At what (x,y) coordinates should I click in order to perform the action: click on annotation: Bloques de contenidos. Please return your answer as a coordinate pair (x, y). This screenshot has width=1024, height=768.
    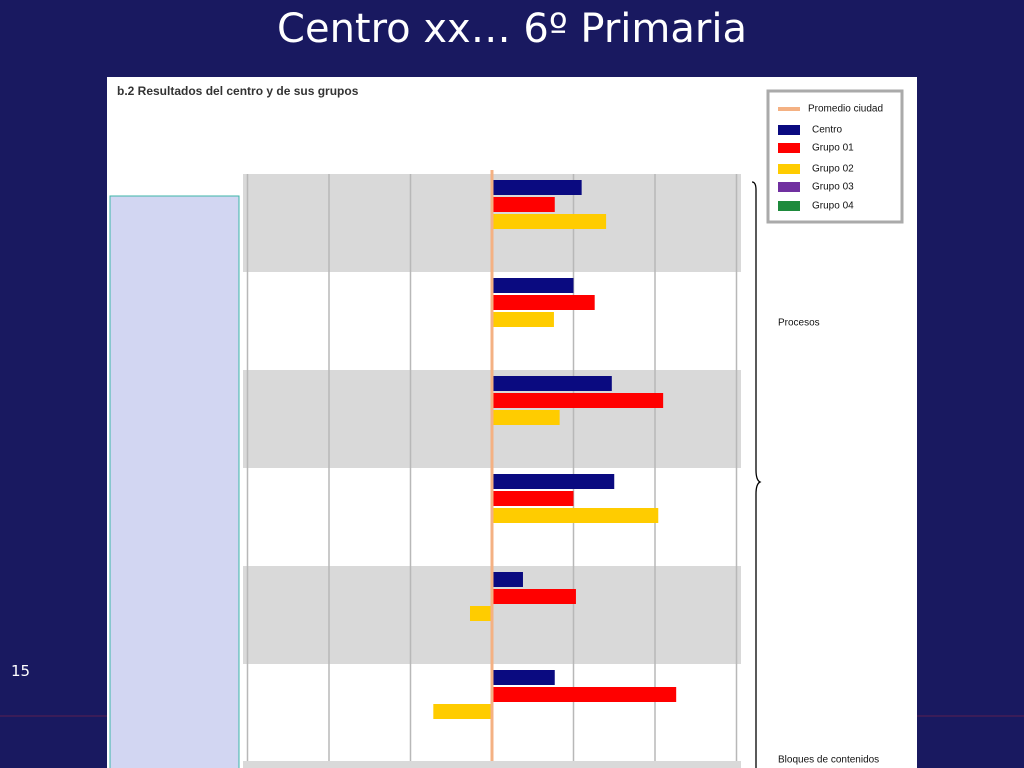
    Looking at the image, I should click on (828, 760).